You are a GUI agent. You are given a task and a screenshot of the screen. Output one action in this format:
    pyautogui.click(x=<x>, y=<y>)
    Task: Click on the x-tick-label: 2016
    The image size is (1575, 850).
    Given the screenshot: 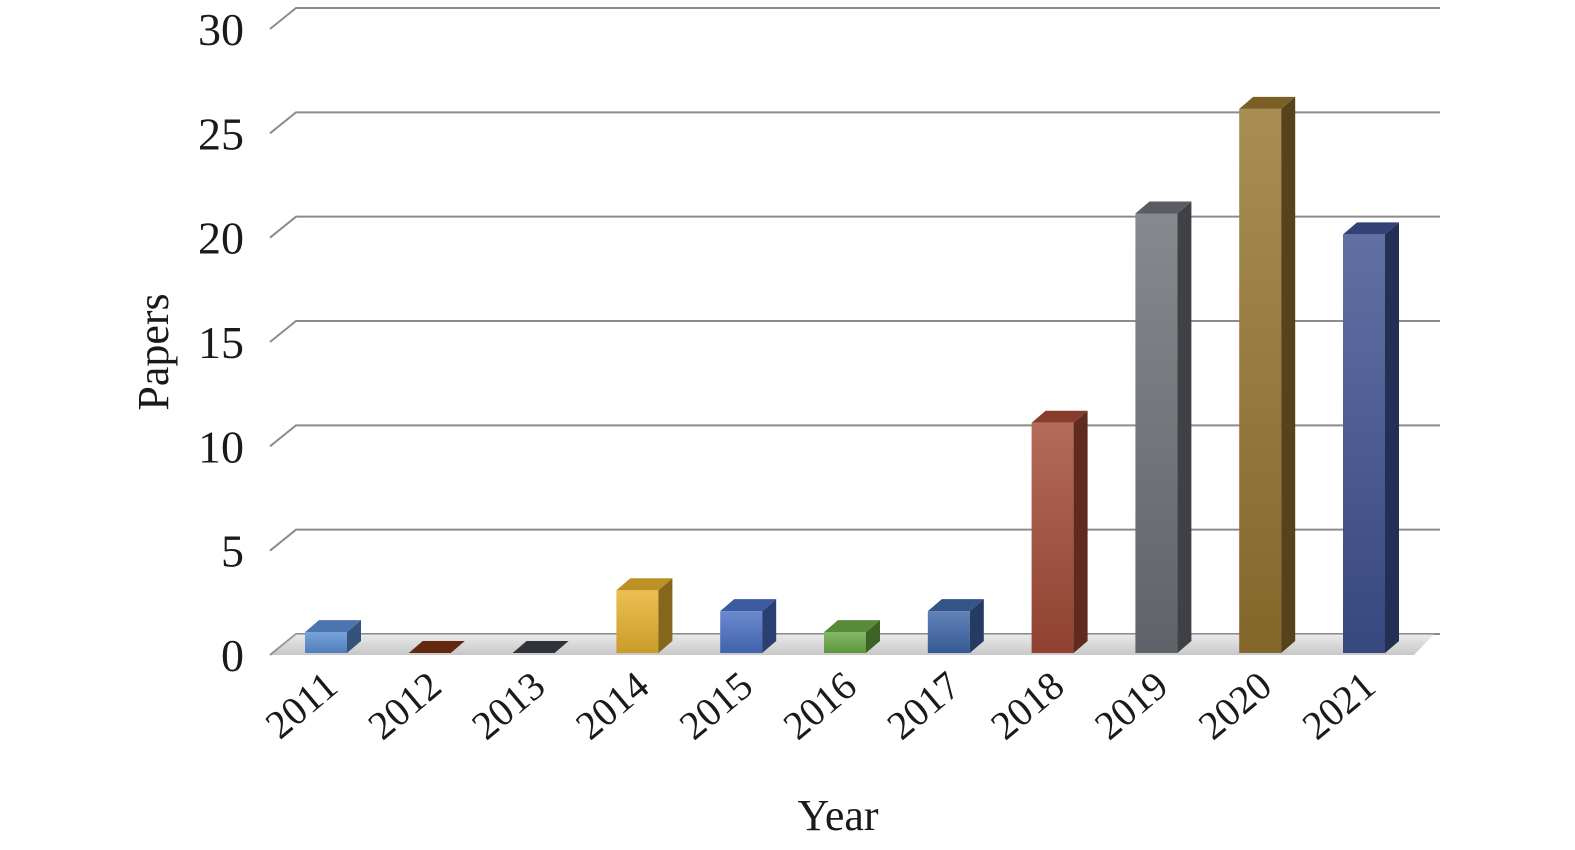 What is the action you would take?
    pyautogui.click(x=820, y=705)
    